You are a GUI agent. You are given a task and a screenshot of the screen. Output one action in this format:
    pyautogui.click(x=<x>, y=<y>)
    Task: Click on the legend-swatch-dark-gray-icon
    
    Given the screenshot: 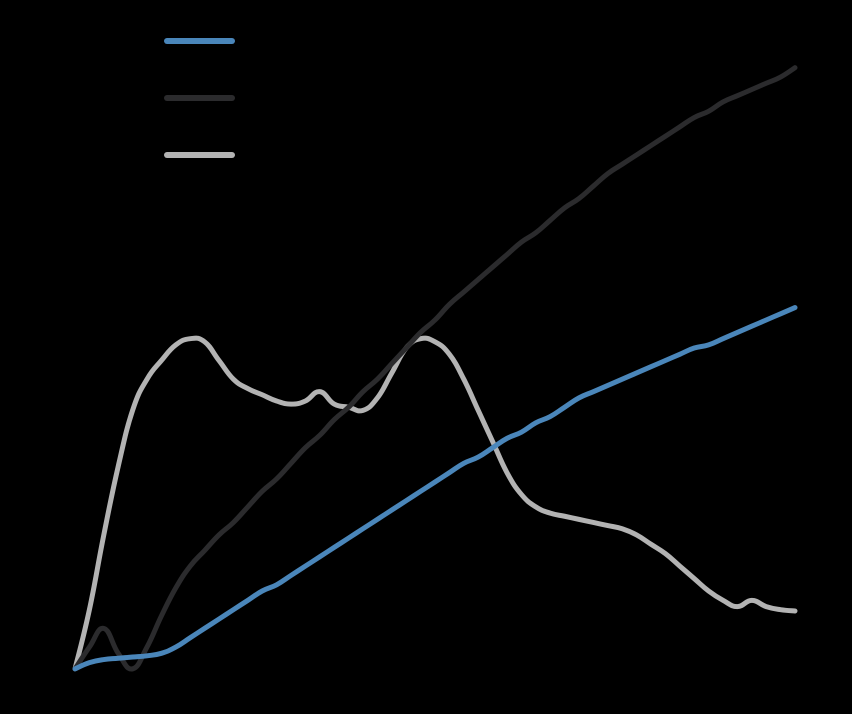 What is the action you would take?
    pyautogui.click(x=199, y=98)
    